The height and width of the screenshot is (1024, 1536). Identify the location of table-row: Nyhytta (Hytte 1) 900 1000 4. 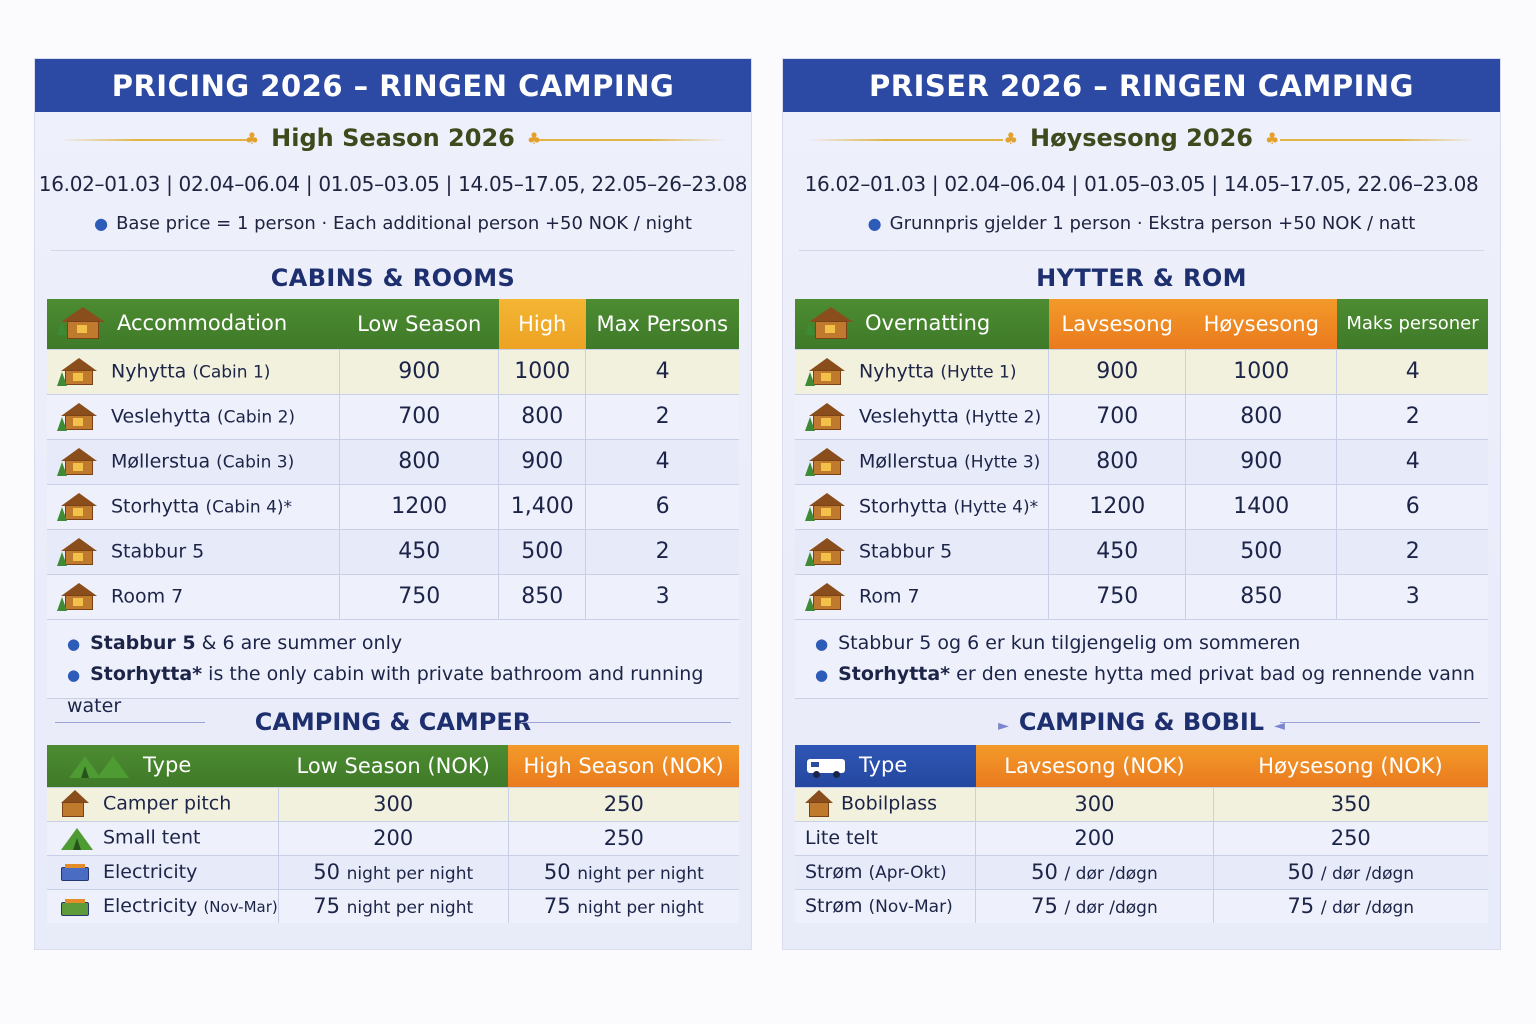
(1141, 371).